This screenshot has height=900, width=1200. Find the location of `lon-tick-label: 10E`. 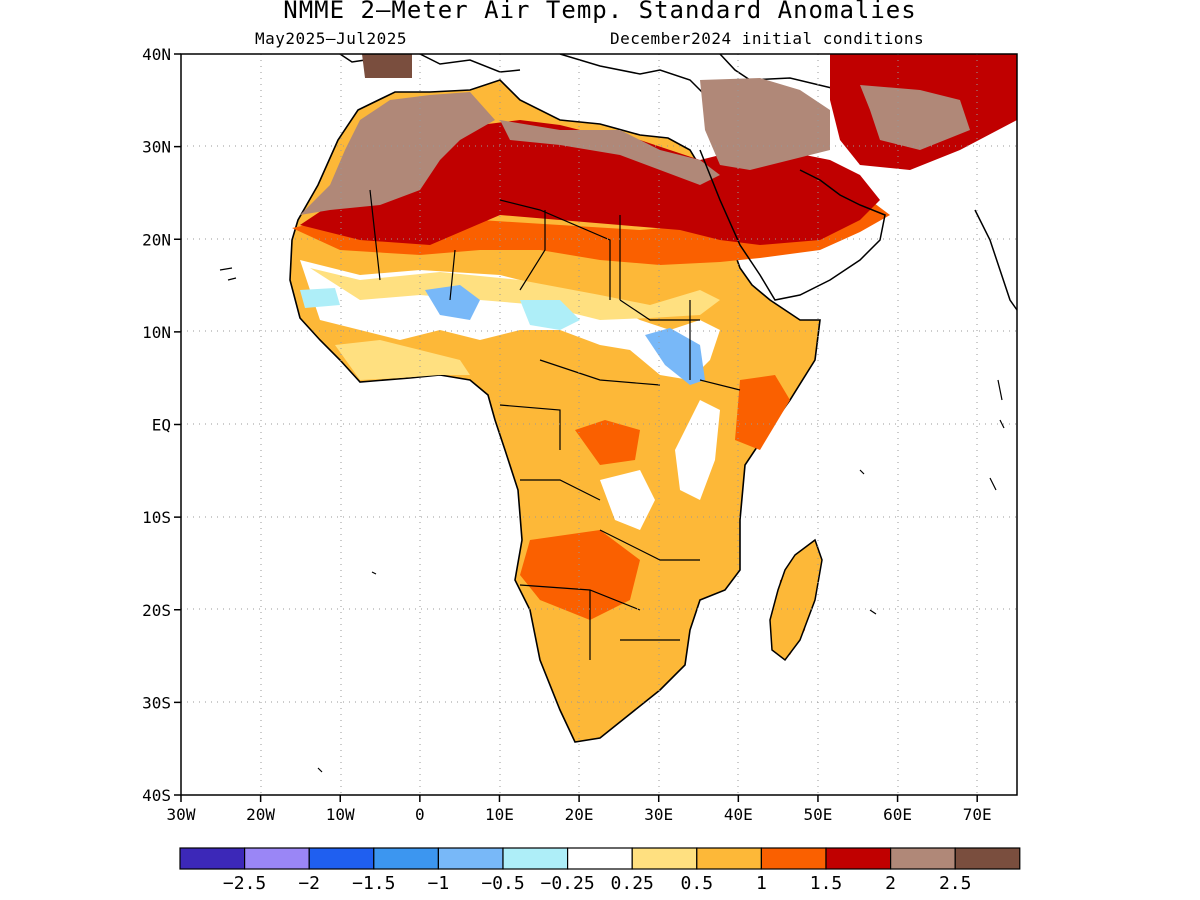

lon-tick-label: 10E is located at coordinates (499, 814).